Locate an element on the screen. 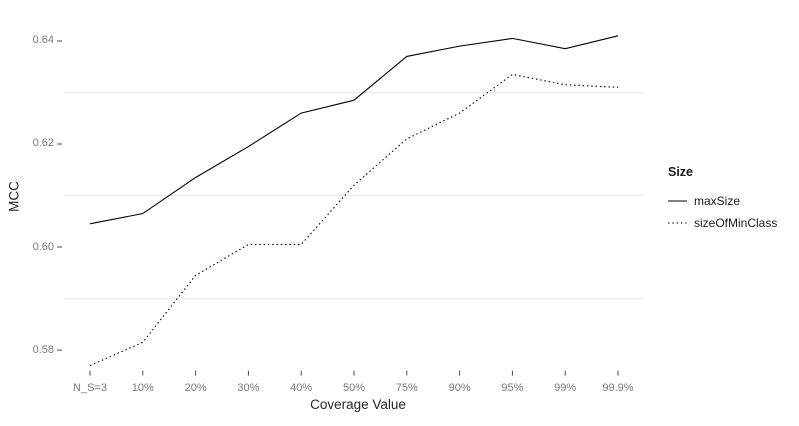 The height and width of the screenshot is (426, 799). legend-item-sizeofminclass: sizeOfMinClass is located at coordinates (731, 223).